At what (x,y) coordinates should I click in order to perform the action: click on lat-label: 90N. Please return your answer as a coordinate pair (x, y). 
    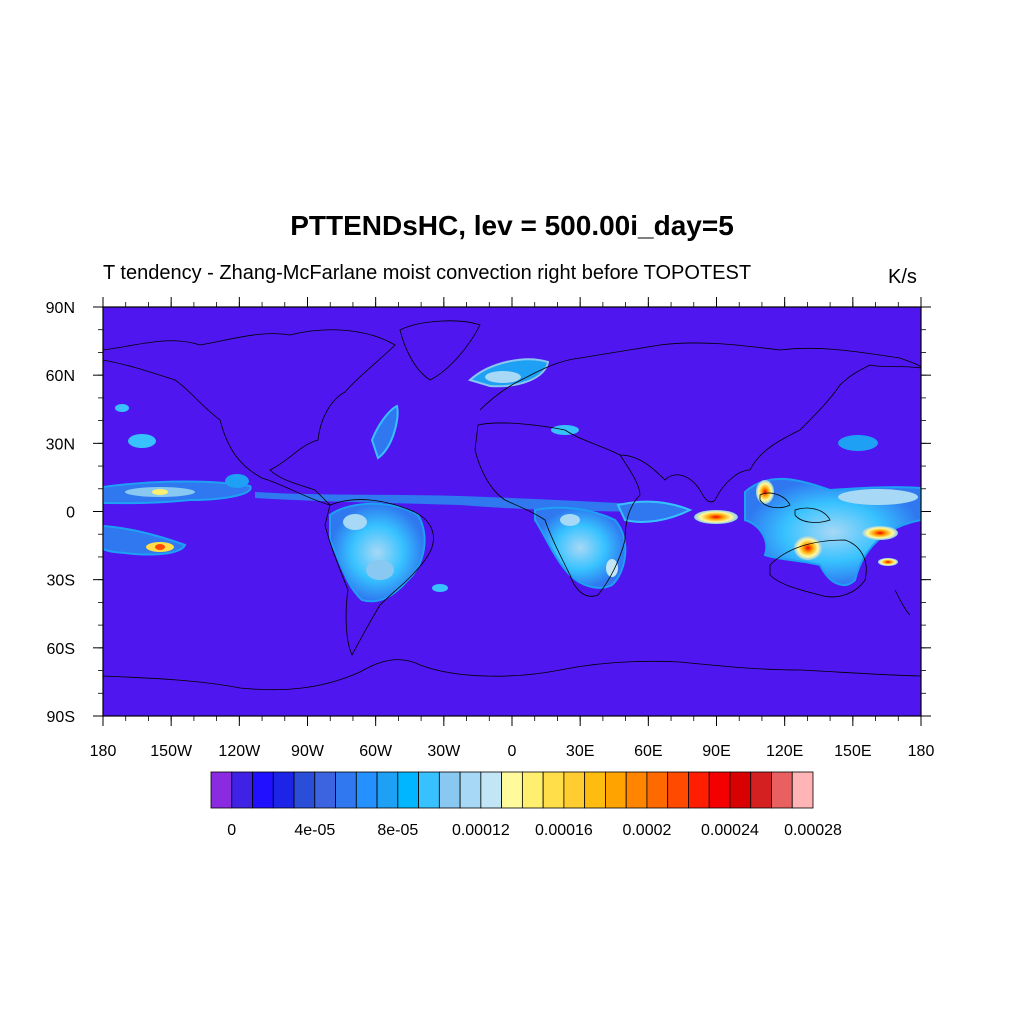
    Looking at the image, I should click on (60, 308).